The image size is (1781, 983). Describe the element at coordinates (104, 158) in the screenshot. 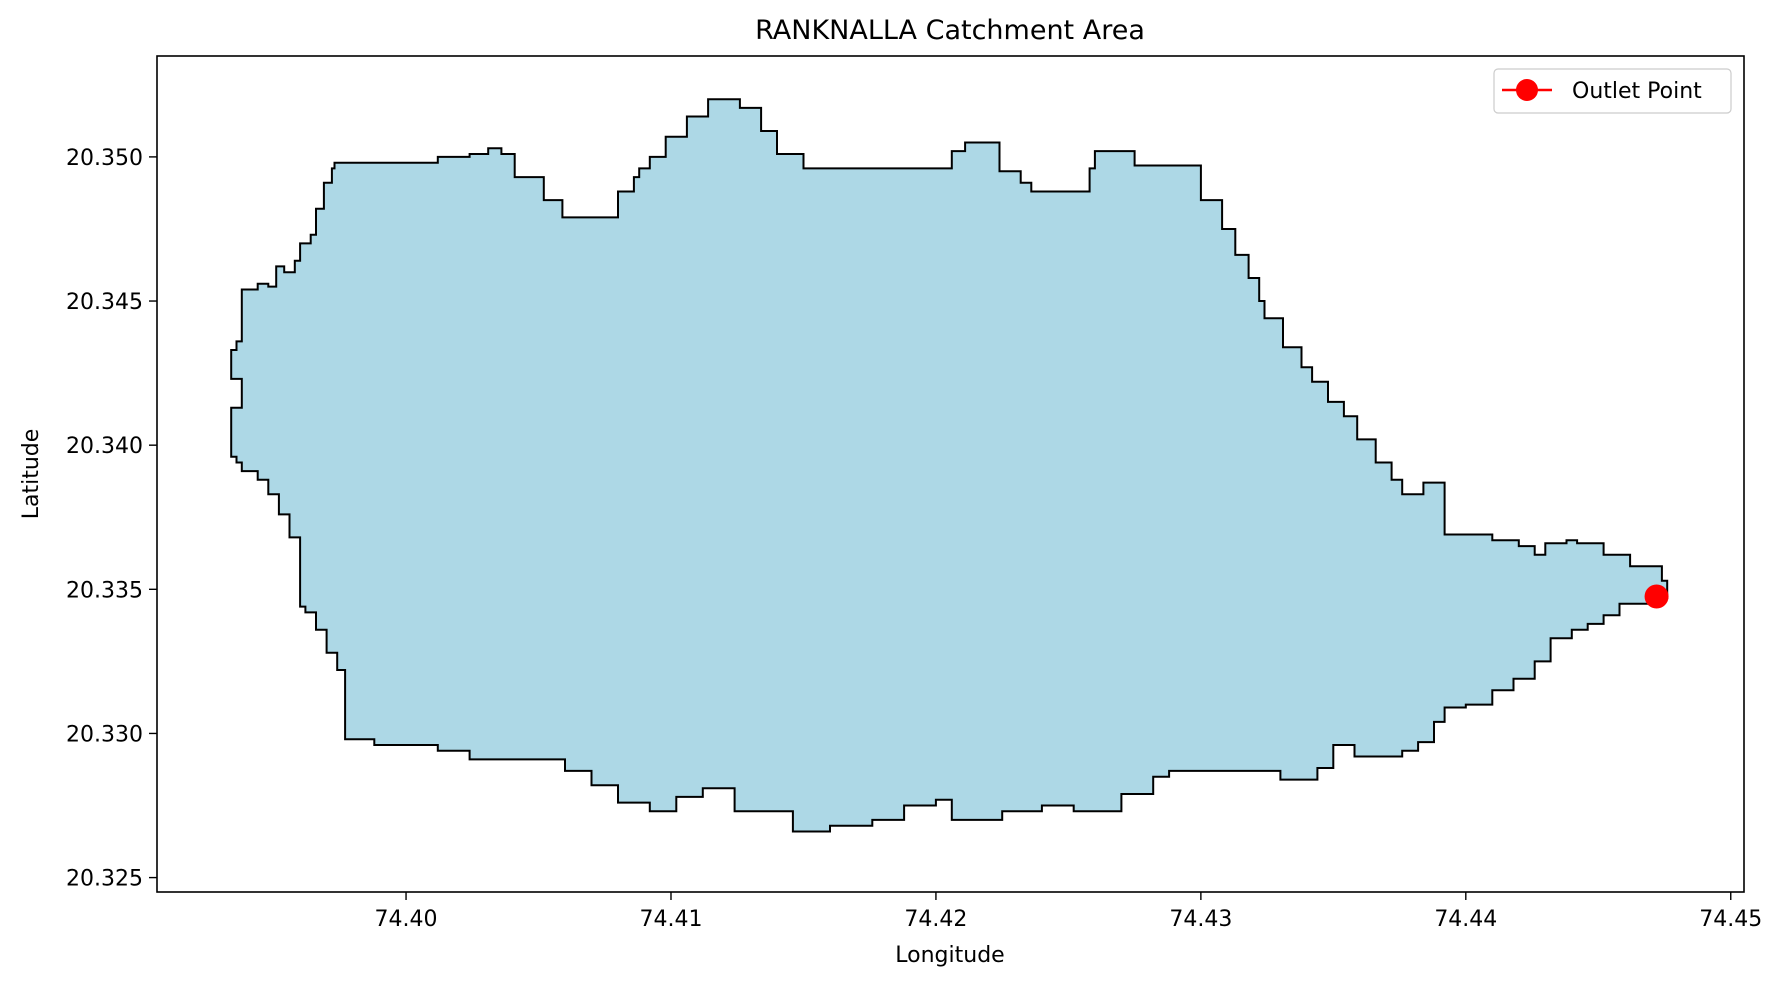

I see `y-tick-label: 20.350` at that location.